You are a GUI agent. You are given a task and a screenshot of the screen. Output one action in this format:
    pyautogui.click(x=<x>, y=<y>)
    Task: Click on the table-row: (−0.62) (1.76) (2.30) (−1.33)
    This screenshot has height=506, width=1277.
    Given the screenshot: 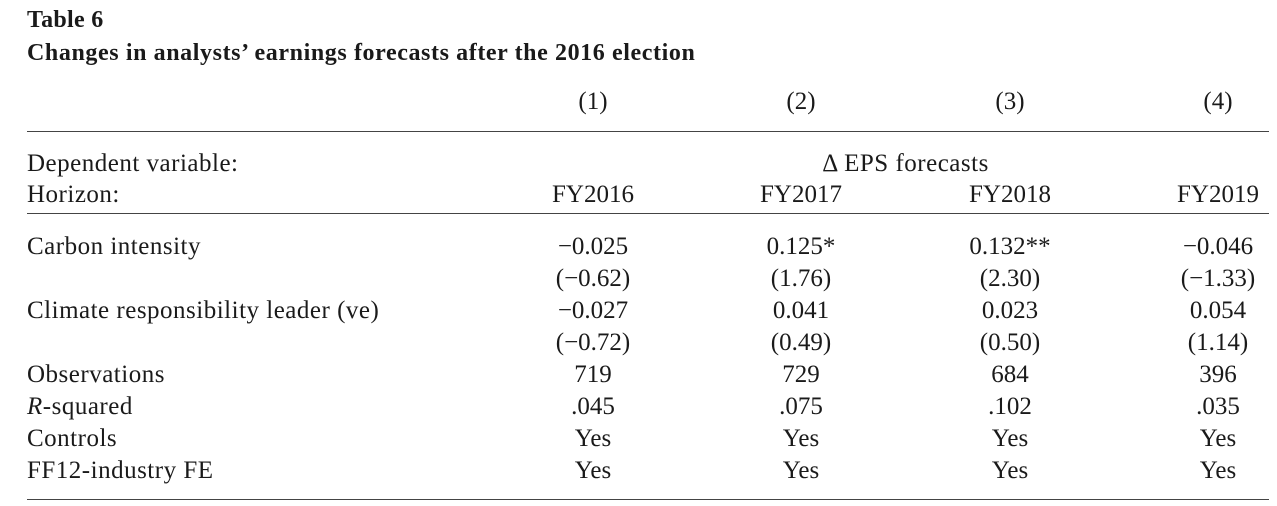 What is the action you would take?
    pyautogui.click(x=648, y=279)
    